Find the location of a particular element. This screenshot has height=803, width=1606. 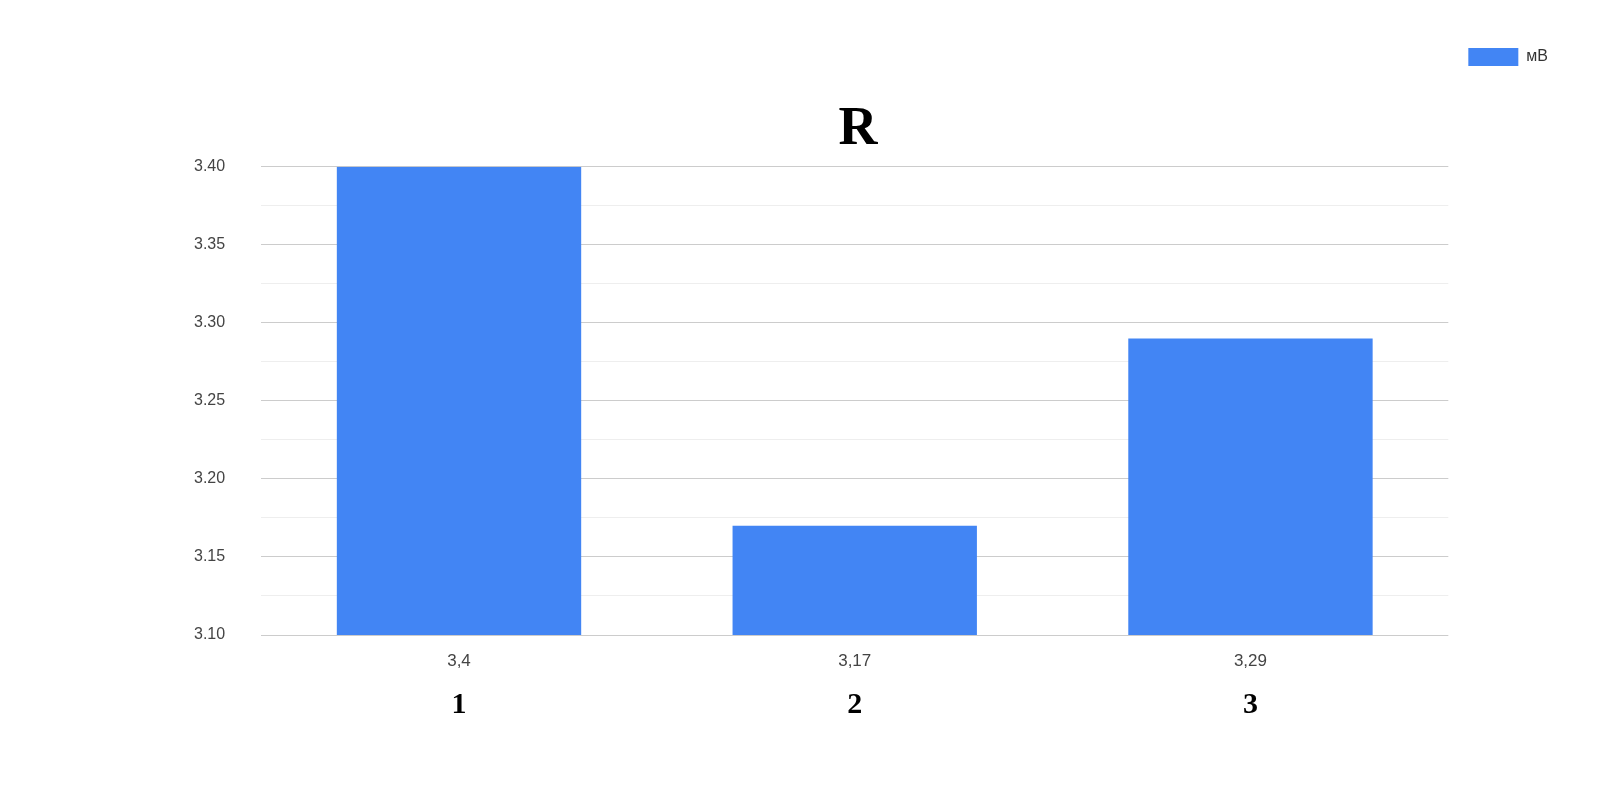

x-tick-label: 2 is located at coordinates (855, 702).